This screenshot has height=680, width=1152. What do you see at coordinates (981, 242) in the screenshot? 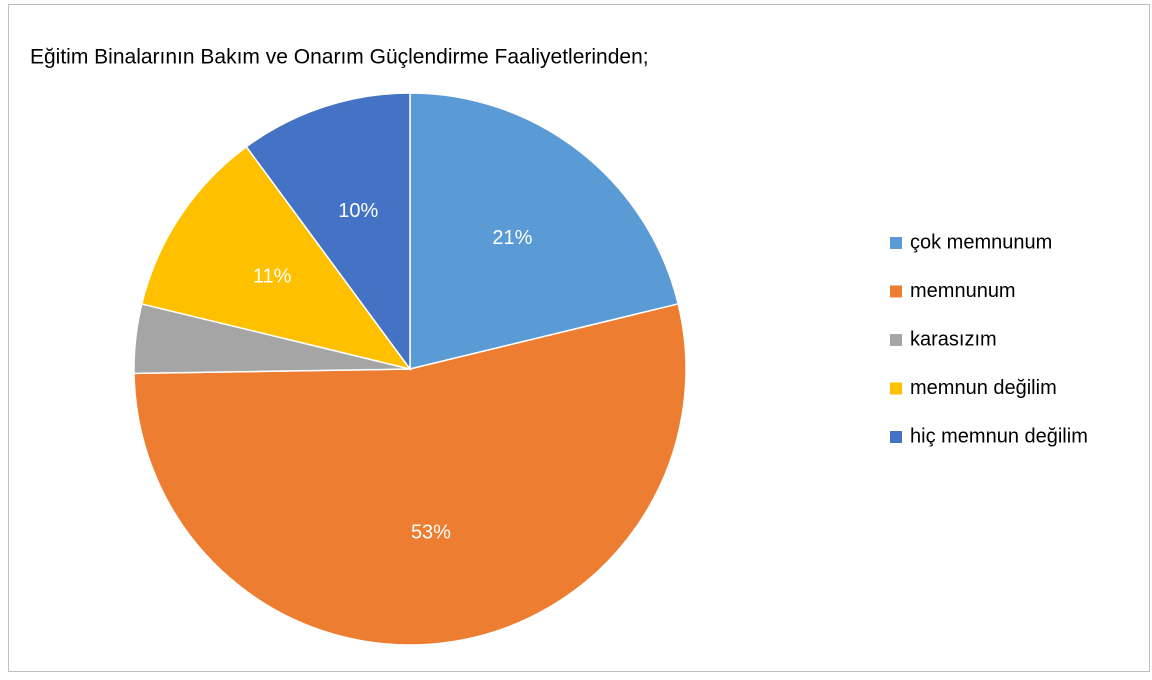
I see `legend-label: çok memnunum` at bounding box center [981, 242].